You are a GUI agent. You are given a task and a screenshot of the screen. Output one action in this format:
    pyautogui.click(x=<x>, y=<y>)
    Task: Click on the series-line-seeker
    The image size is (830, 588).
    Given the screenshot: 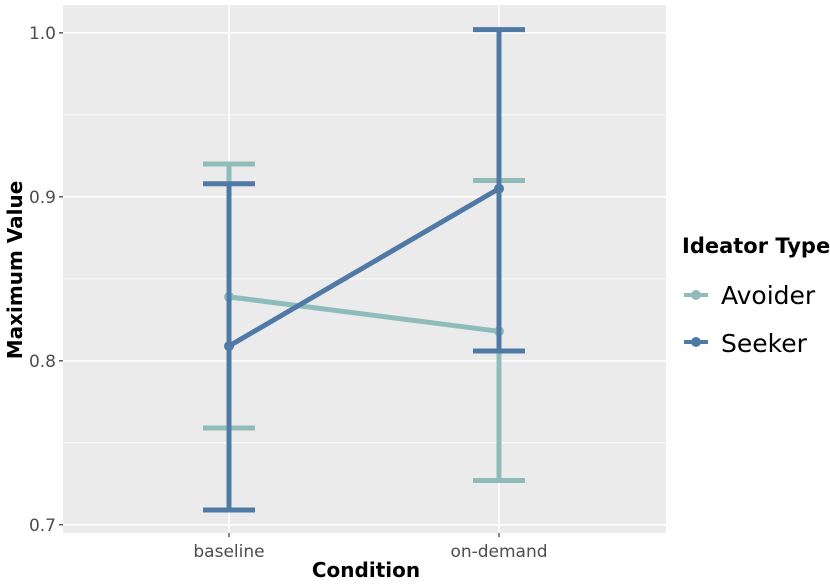 What is the action you would take?
    pyautogui.click(x=364, y=267)
    